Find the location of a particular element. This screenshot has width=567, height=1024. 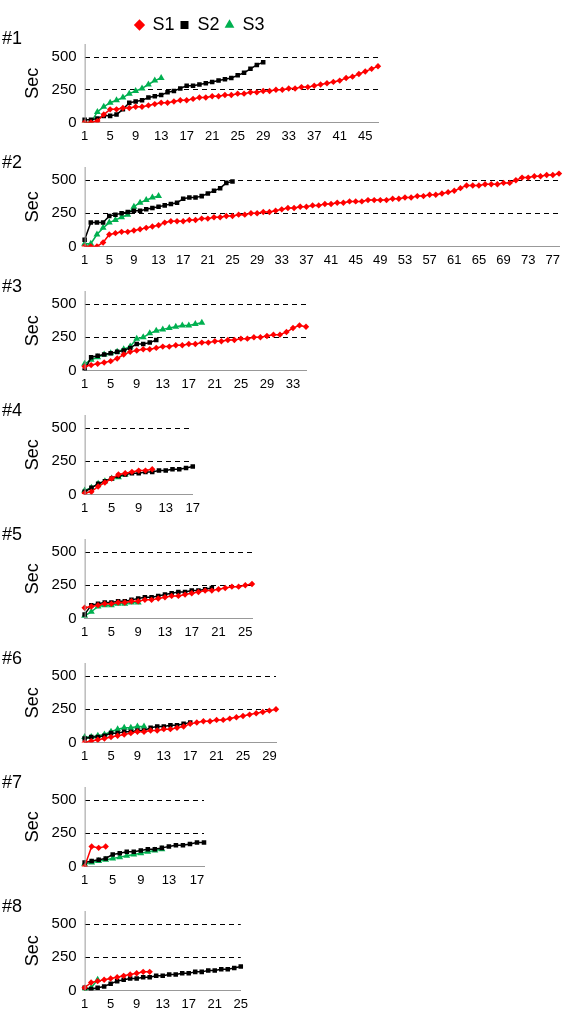

x-tick-label: 61 is located at coordinates (454, 259).